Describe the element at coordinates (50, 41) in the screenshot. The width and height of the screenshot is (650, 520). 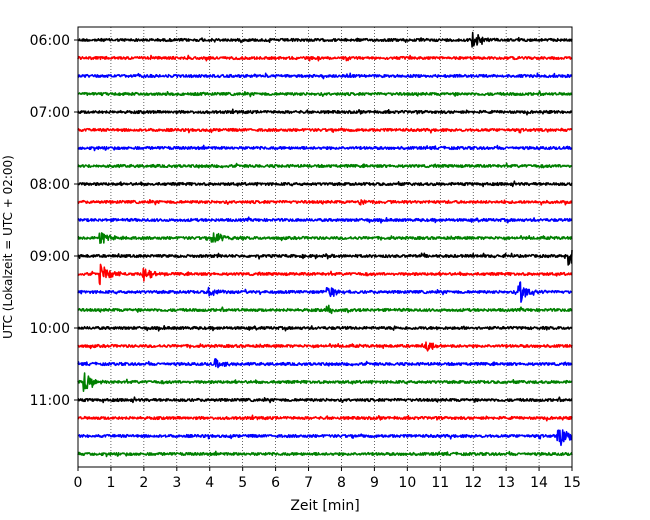
I see `y-tick-label: 06:00` at that location.